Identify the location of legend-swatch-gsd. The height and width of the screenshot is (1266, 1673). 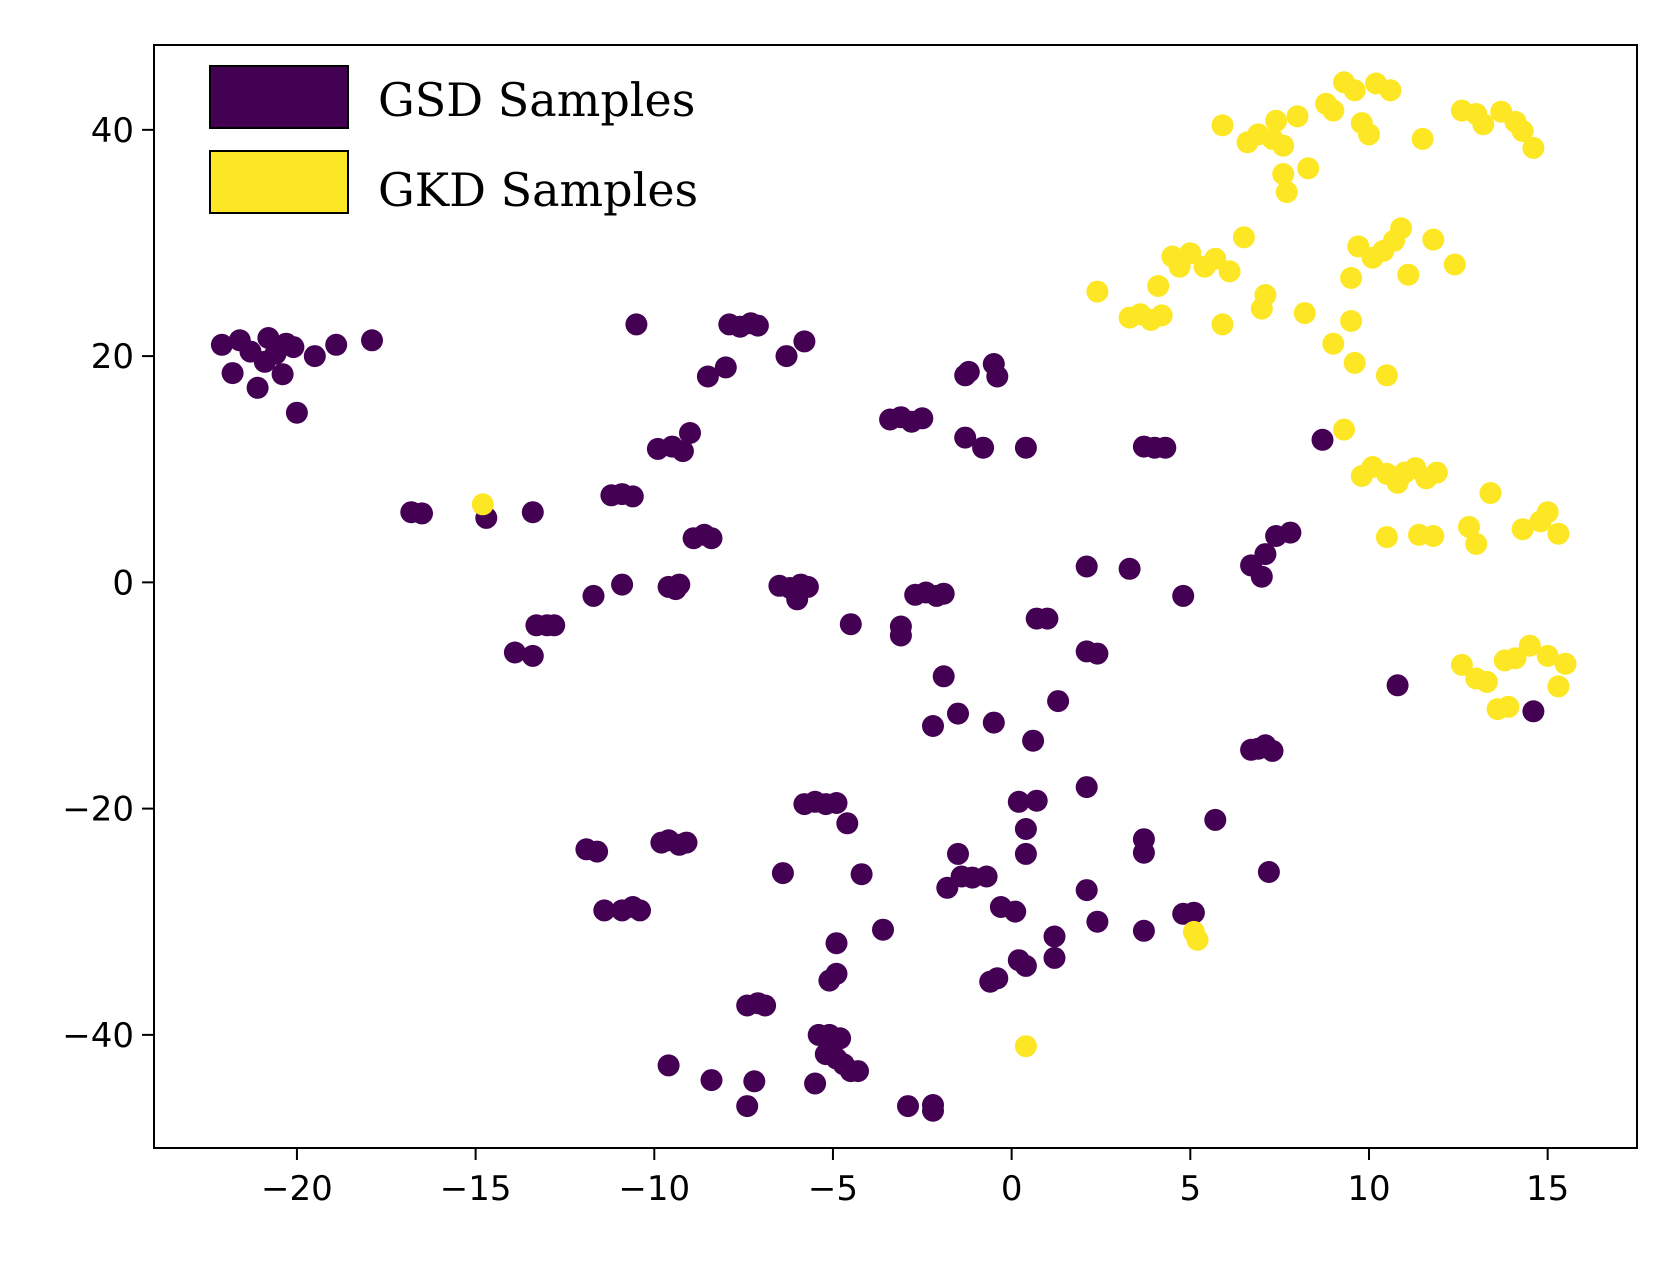
(279, 97).